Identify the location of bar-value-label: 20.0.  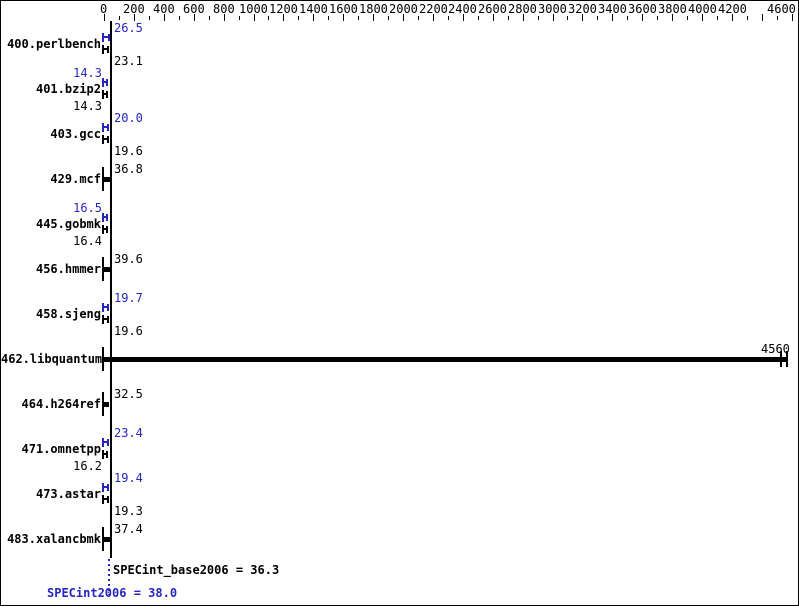
(128, 118).